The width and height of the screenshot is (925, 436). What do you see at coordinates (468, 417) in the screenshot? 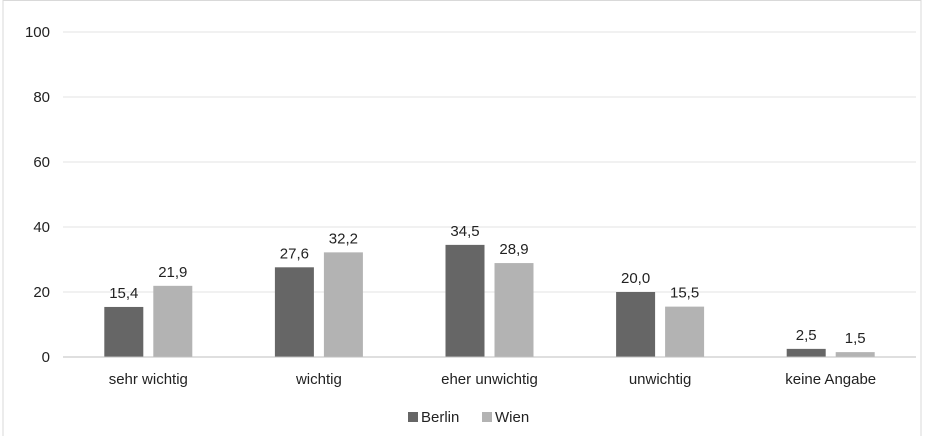
I see `legend: Berlin Wien` at bounding box center [468, 417].